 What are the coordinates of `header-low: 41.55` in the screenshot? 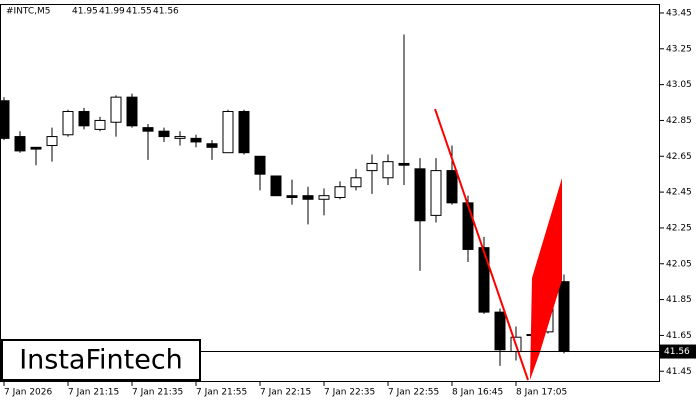 It's located at (139, 12).